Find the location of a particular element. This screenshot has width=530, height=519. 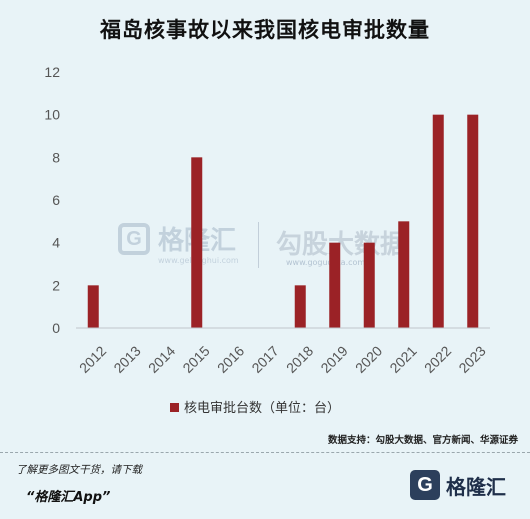

y-tick-label: 2 is located at coordinates (56, 285).